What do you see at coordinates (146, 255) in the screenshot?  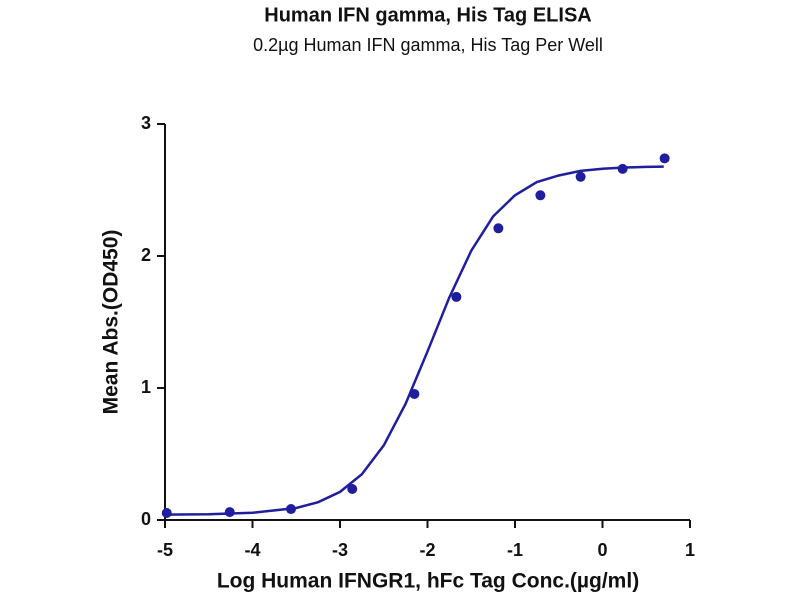 I see `y-tick-label: 2` at bounding box center [146, 255].